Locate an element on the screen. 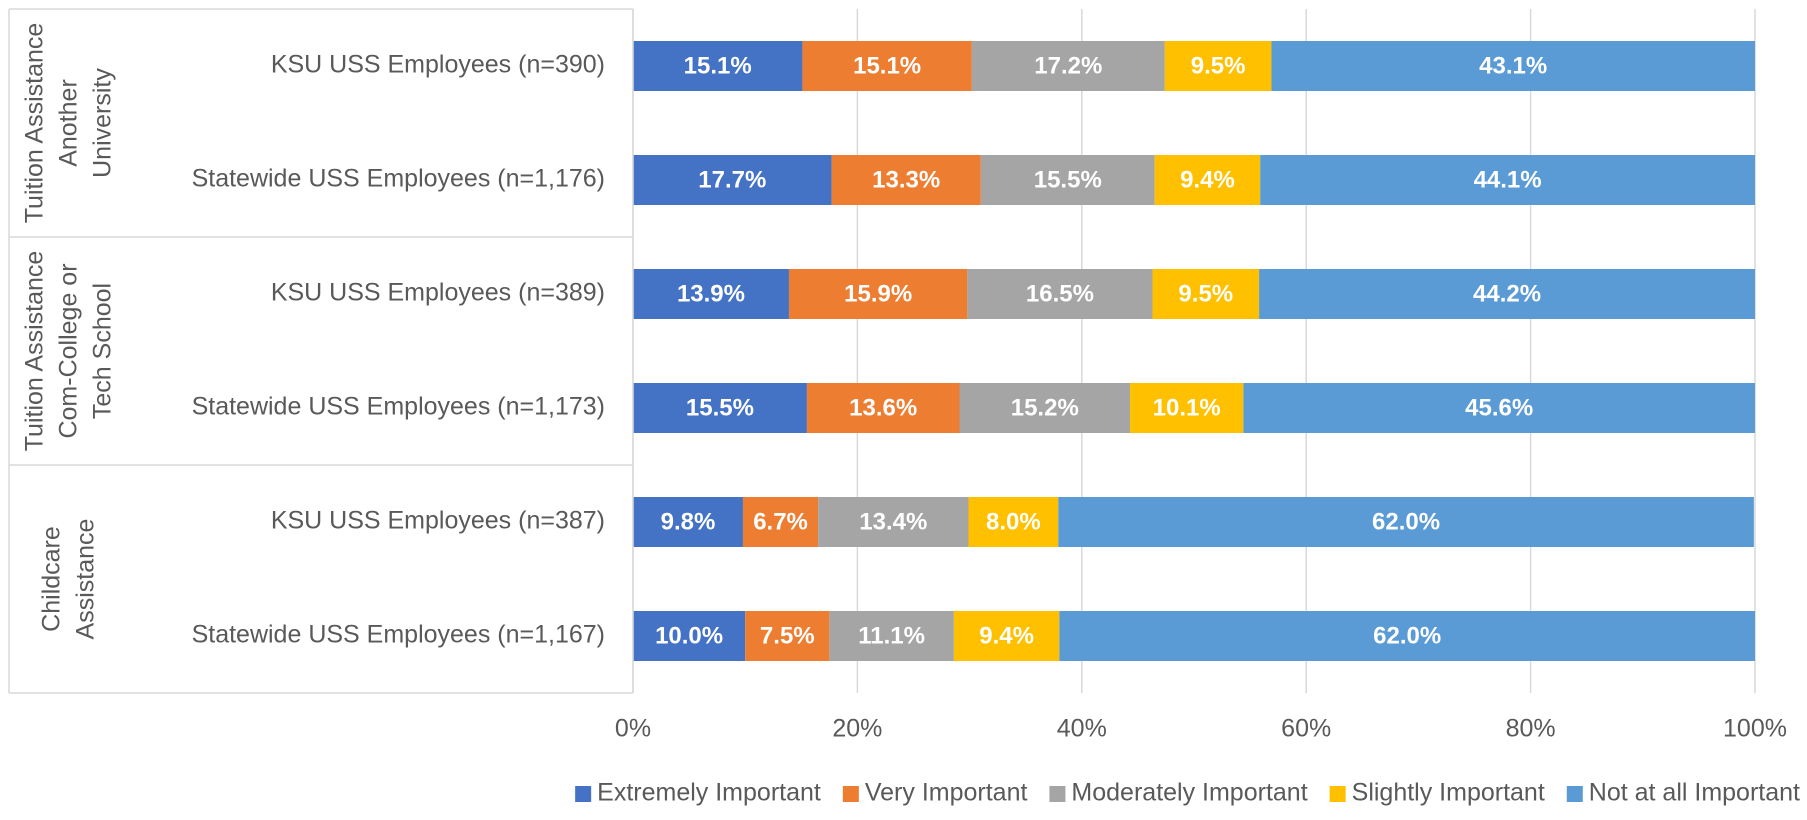 The width and height of the screenshot is (1807, 820). data-label: 17.2% is located at coordinates (1068, 65).